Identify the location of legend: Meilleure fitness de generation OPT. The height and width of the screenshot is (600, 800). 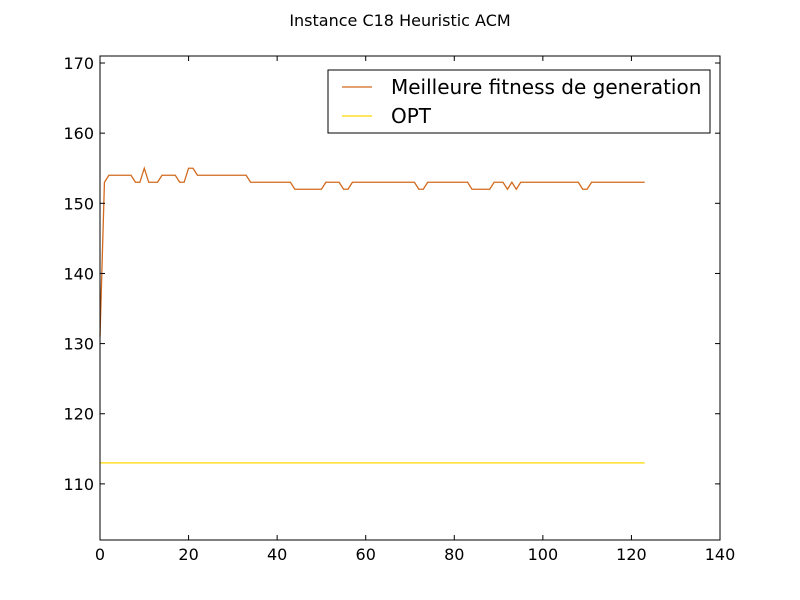
(519, 101).